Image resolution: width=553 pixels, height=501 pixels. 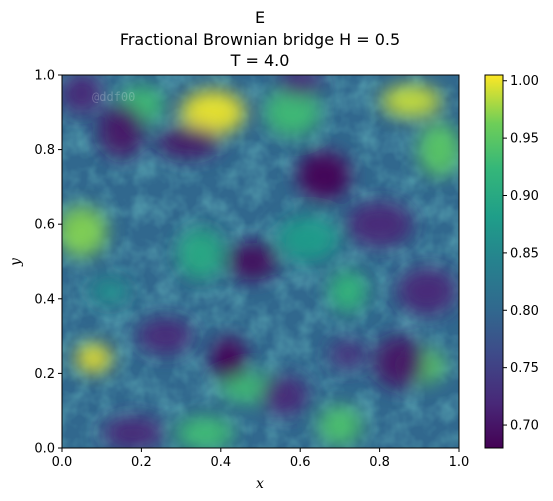 What do you see at coordinates (113, 97) in the screenshot?
I see `watermark: @ddf00` at bounding box center [113, 97].